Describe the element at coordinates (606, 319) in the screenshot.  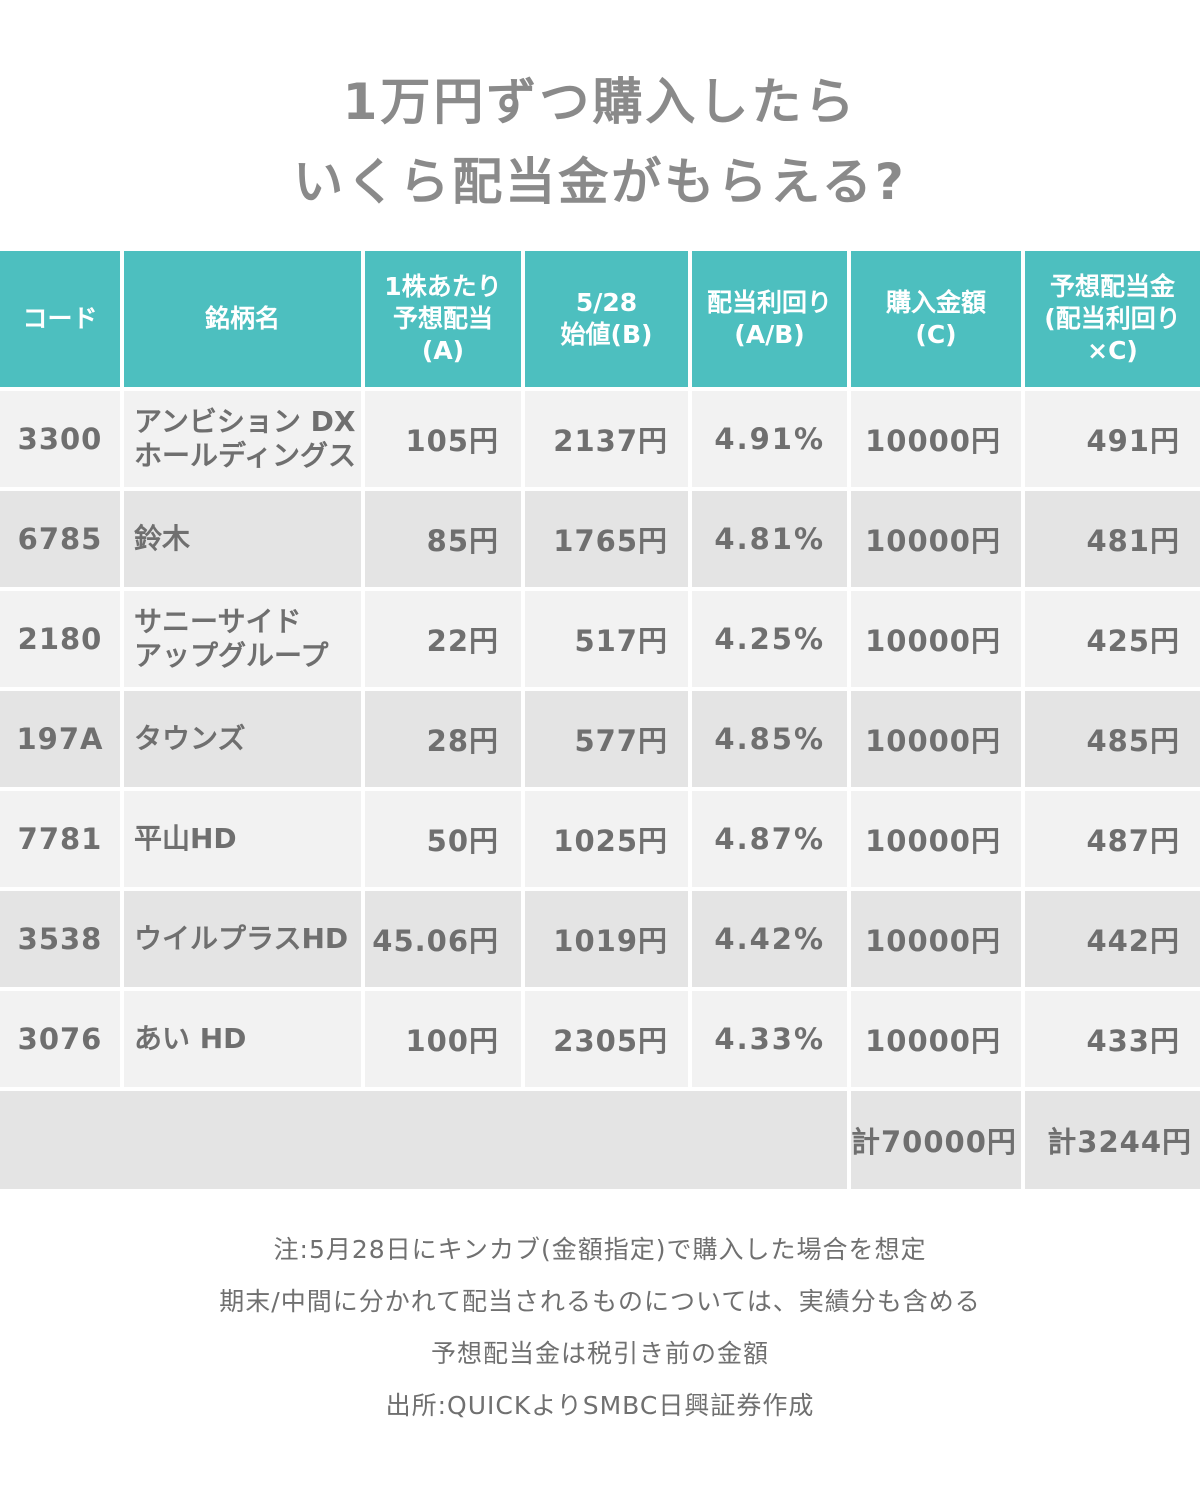
I see `header-price: 5/28 始値(B)` at that location.